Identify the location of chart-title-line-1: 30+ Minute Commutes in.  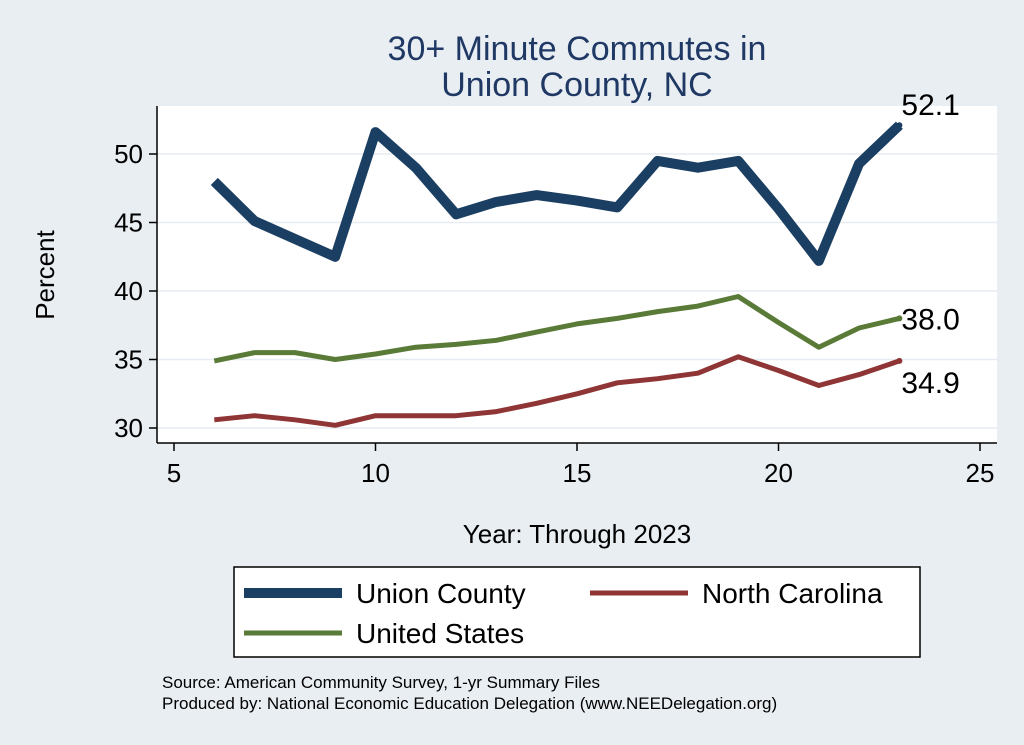
(577, 49).